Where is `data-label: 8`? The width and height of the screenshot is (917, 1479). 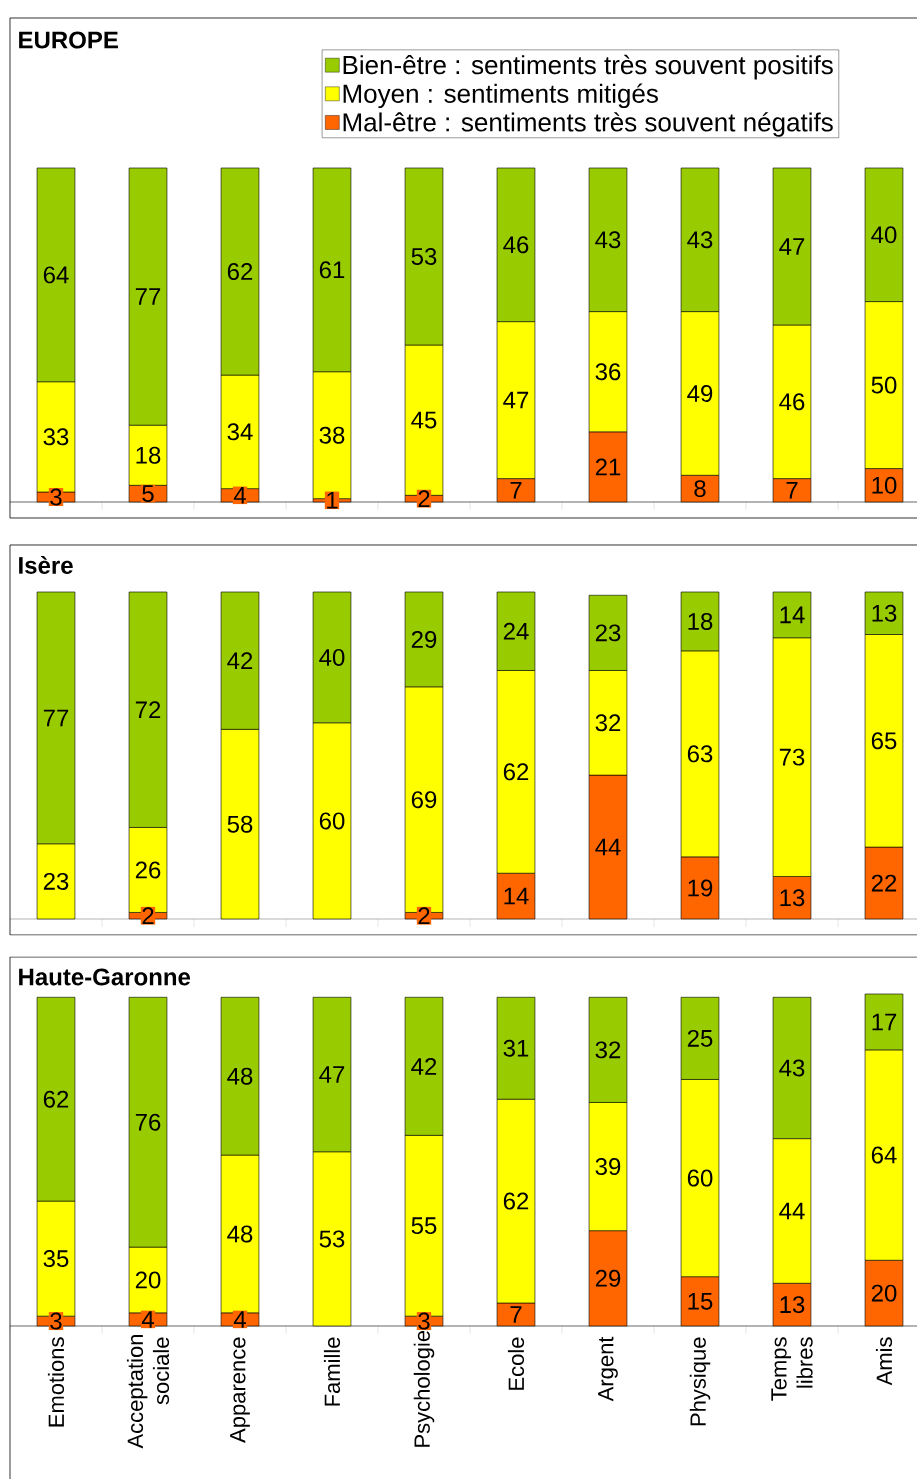 data-label: 8 is located at coordinates (700, 489).